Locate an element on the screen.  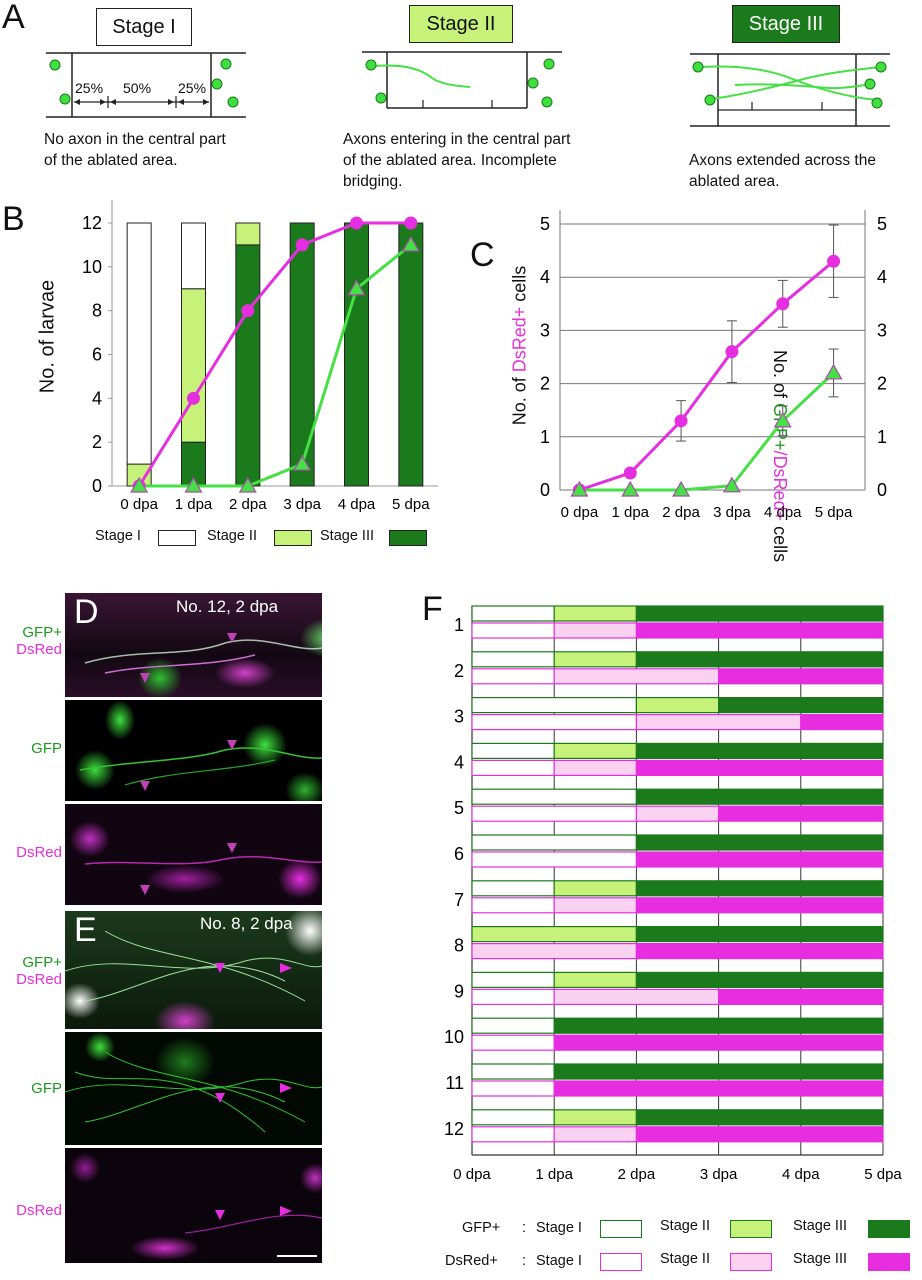
panel-d-label: D is located at coordinates (86, 612).